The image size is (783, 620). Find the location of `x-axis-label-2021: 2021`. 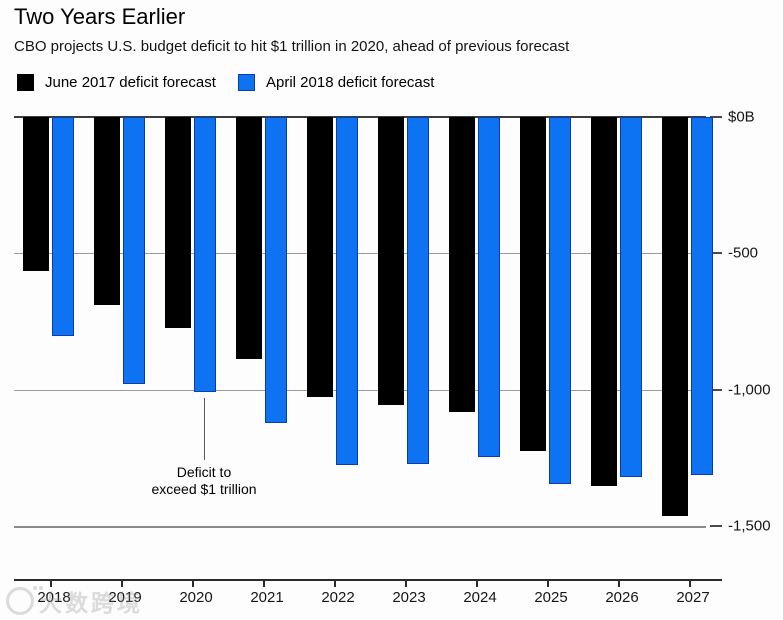

x-axis-label-2021: 2021 is located at coordinates (267, 597).